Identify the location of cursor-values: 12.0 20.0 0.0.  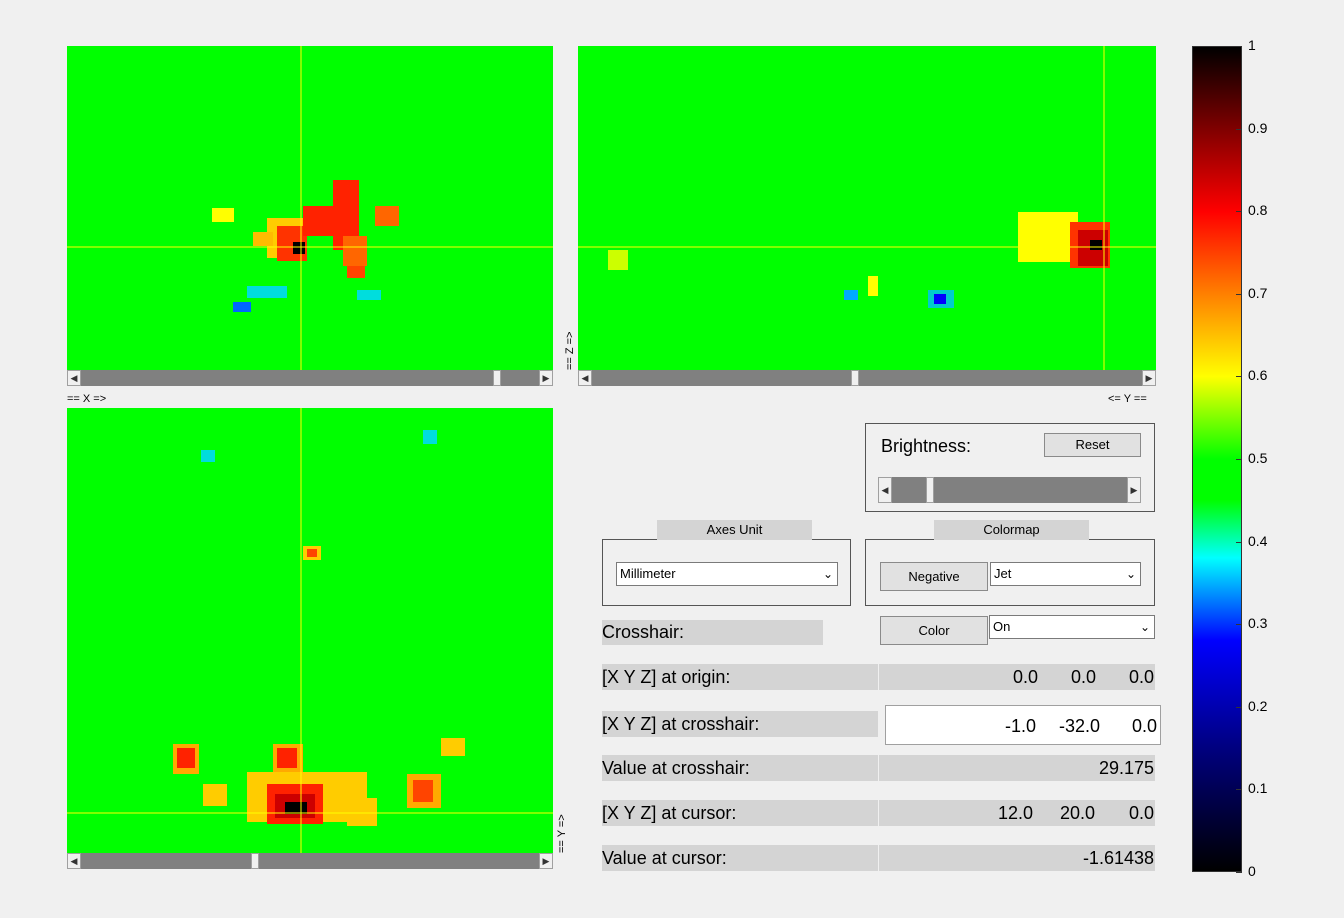
(1017, 813).